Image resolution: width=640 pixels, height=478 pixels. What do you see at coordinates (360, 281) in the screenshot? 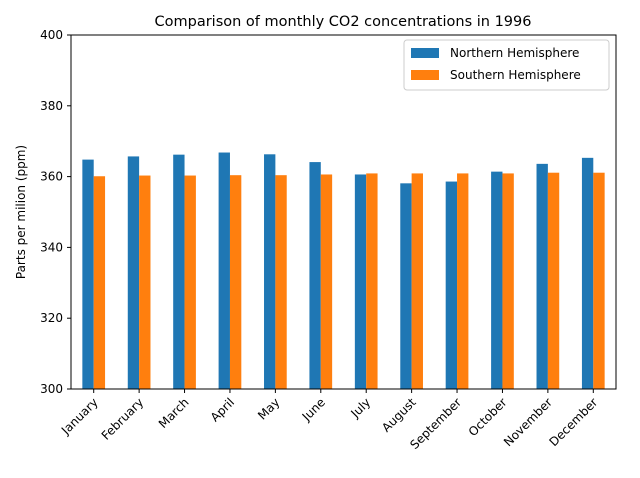
I see `bar-northern-july` at bounding box center [360, 281].